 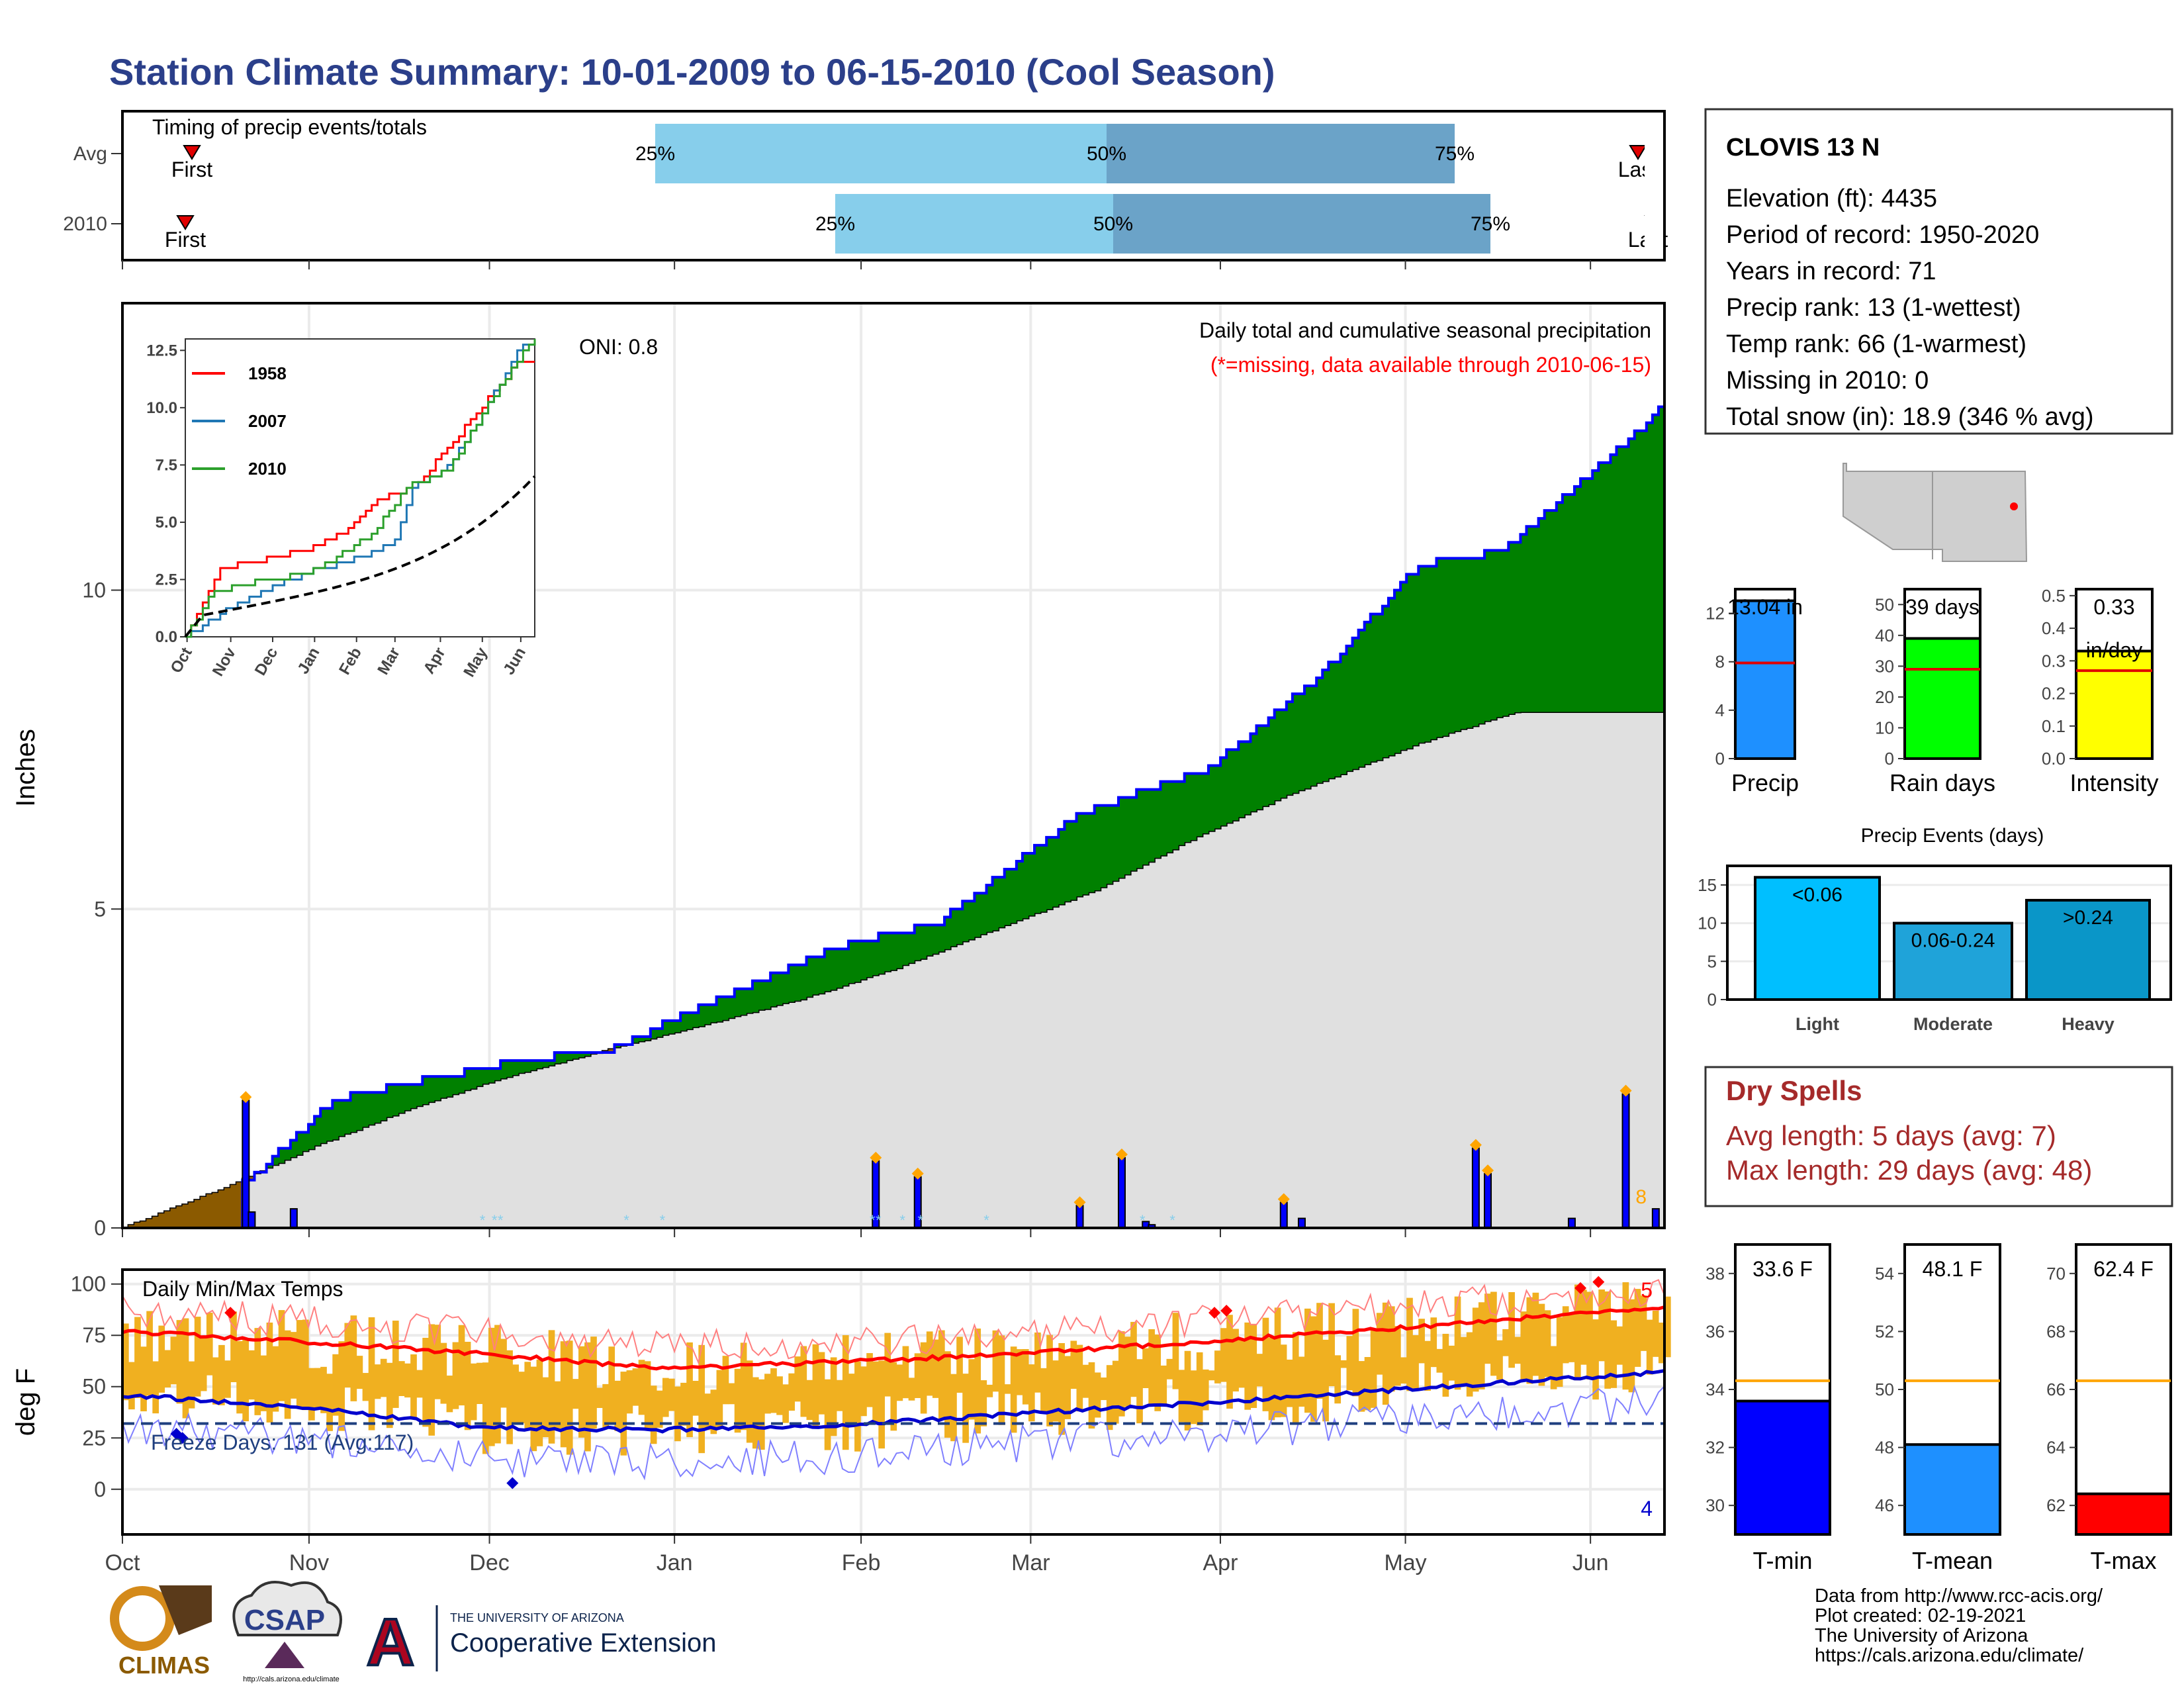 What do you see at coordinates (1226, 1311) in the screenshot?
I see `record-high-marker` at bounding box center [1226, 1311].